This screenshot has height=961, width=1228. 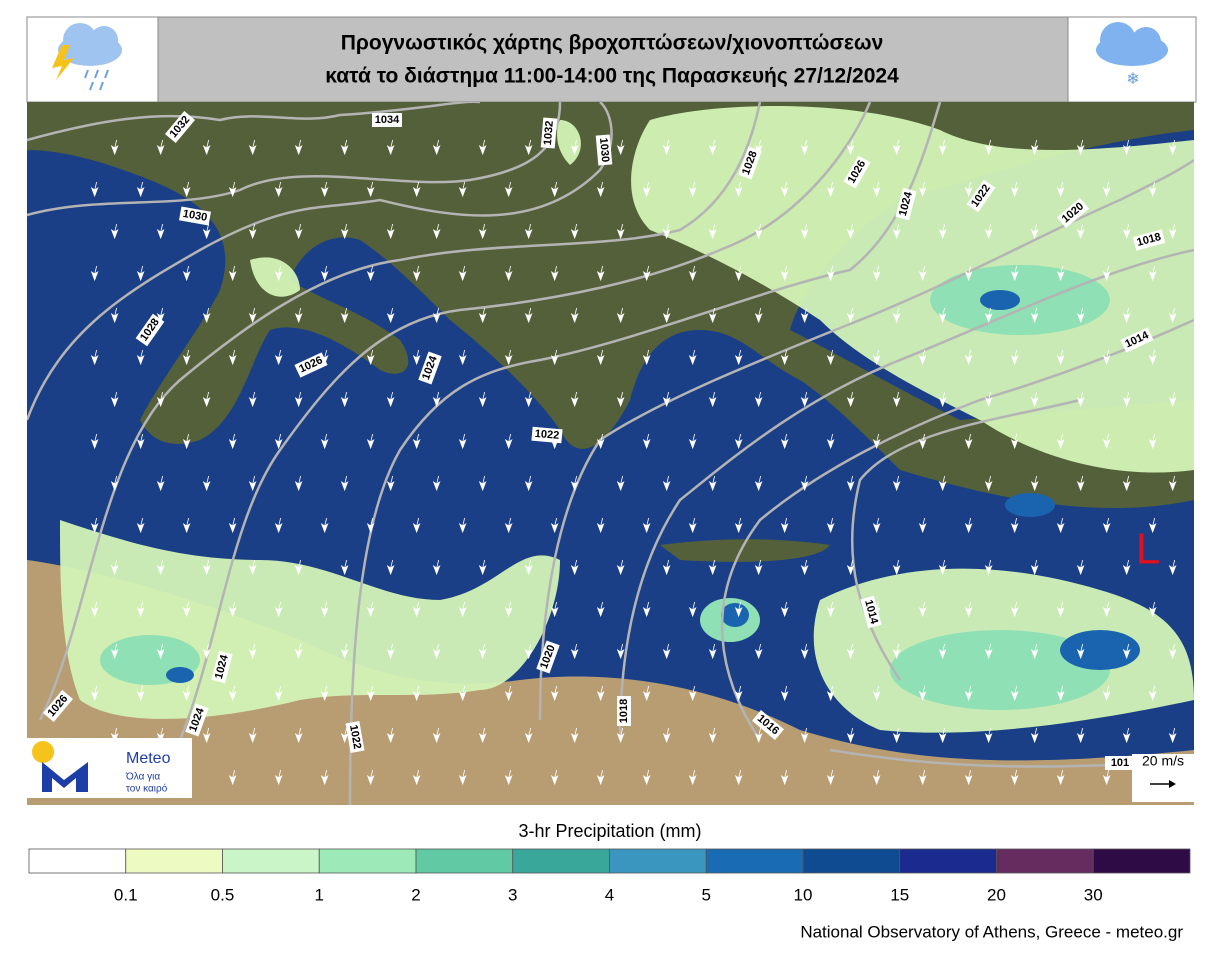 What do you see at coordinates (1093, 894) in the screenshot?
I see `colorbar-tick-label: 30` at bounding box center [1093, 894].